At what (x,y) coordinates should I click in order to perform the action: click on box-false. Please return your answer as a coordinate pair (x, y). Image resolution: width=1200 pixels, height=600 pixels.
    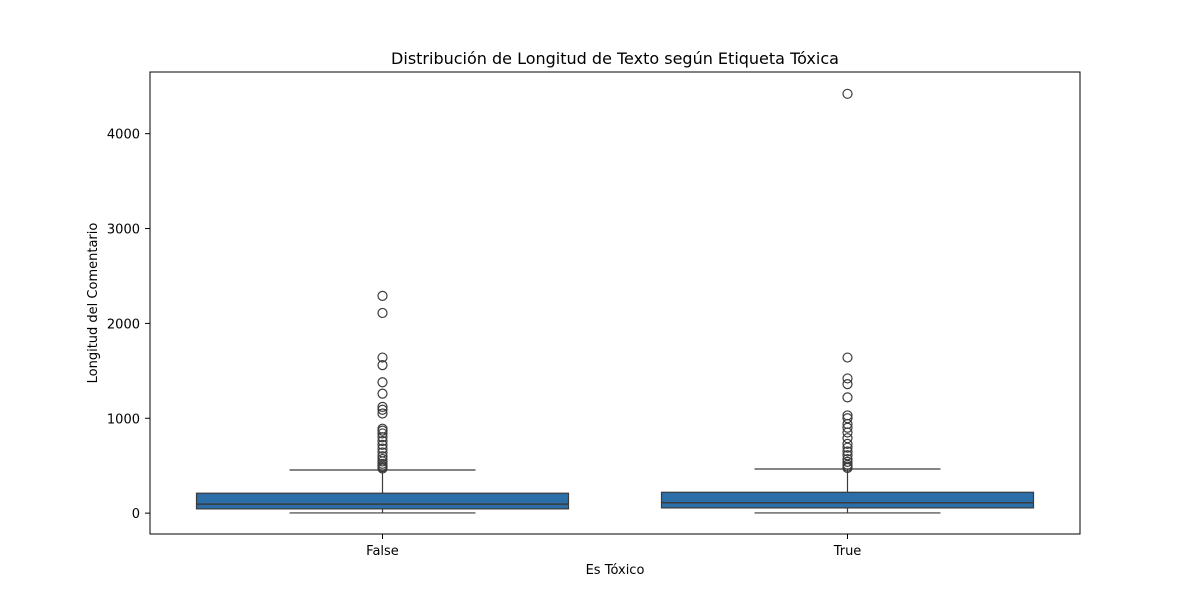
    Looking at the image, I should click on (382, 402).